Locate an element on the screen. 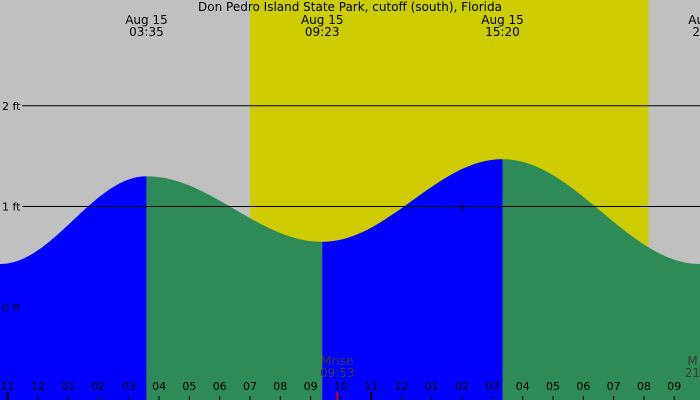  y-tick-label: 2 ft is located at coordinates (11, 106).